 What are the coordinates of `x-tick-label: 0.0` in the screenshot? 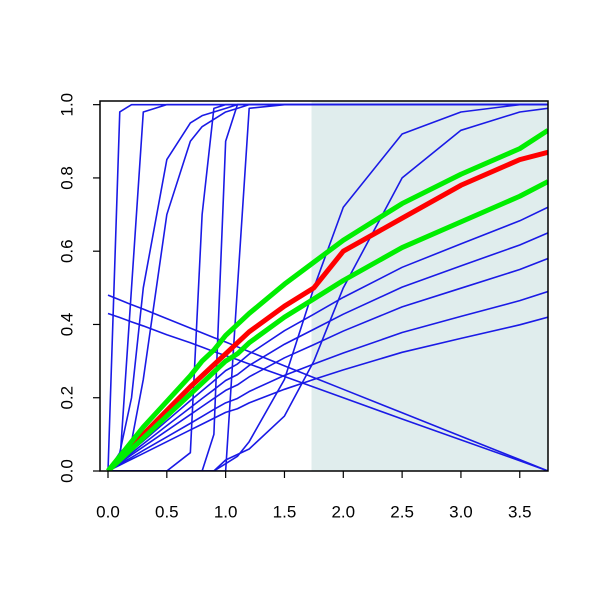 It's located at (108, 511).